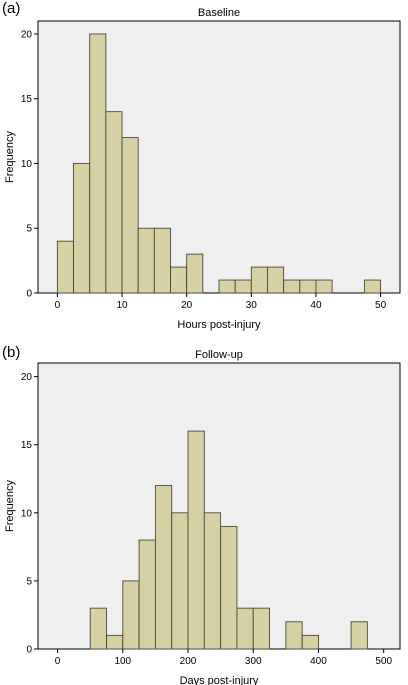 The image size is (408, 685). I want to click on x-tick-label: 300, so click(253, 661).